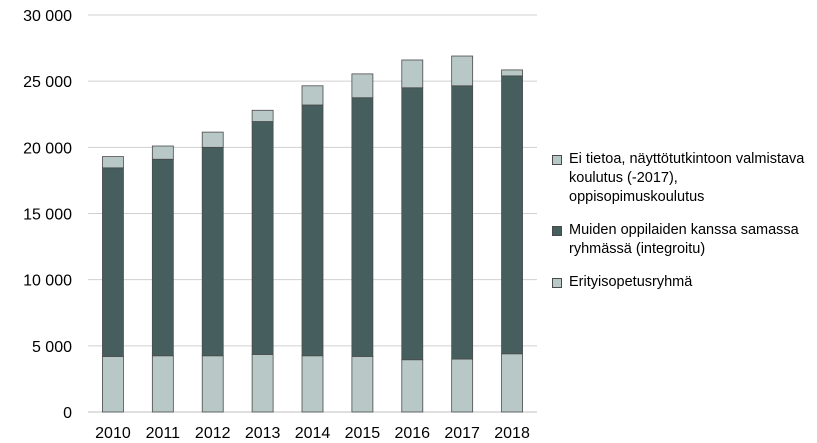 The image size is (817, 443). What do you see at coordinates (262, 238) in the screenshot?
I see `bar-segment-2013-s1` at bounding box center [262, 238].